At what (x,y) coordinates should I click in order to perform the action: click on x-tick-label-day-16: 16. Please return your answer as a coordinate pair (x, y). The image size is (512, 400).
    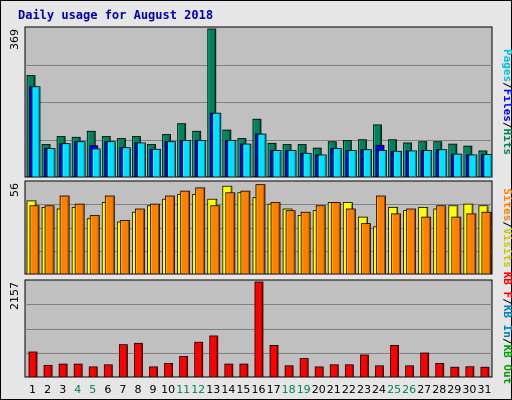
    Looking at the image, I should click on (259, 389).